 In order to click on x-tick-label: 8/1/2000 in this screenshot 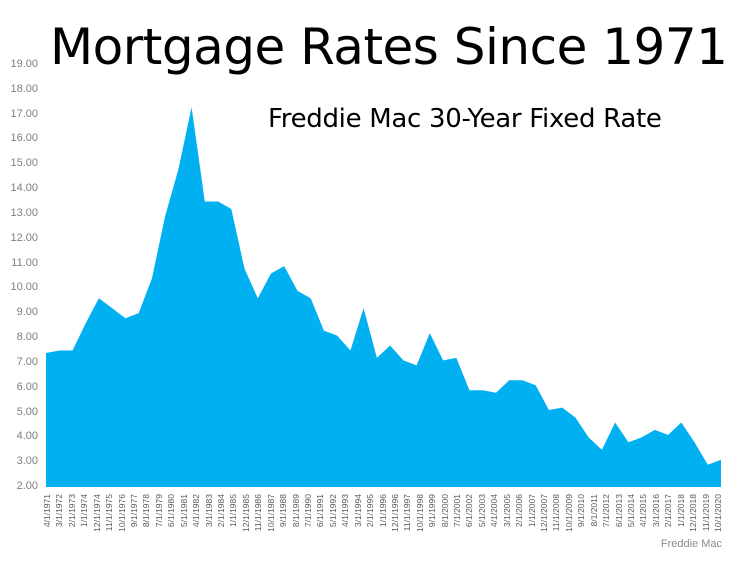, I will do `click(444, 511)`.